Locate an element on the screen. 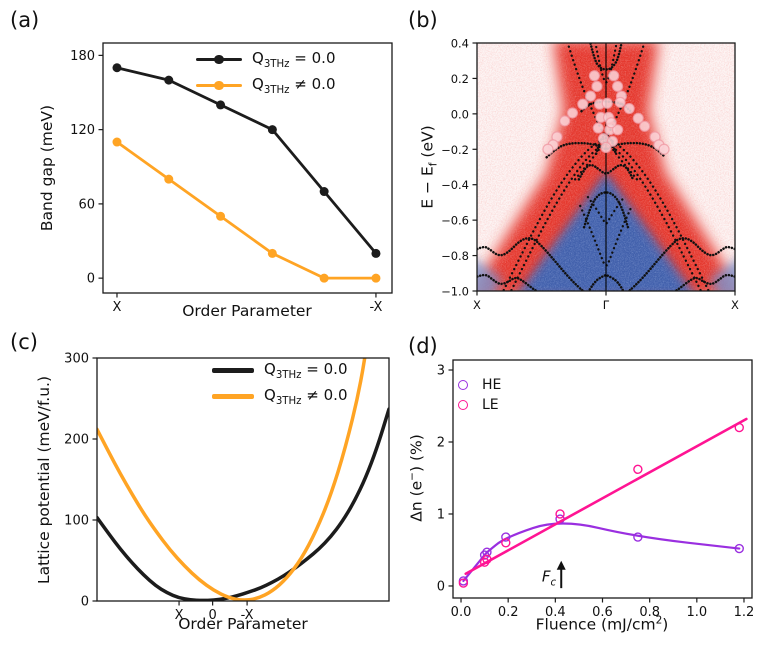 Image resolution: width=768 pixels, height=655 pixels. a-ylabel: Band gap (meV) is located at coordinates (47, 168).